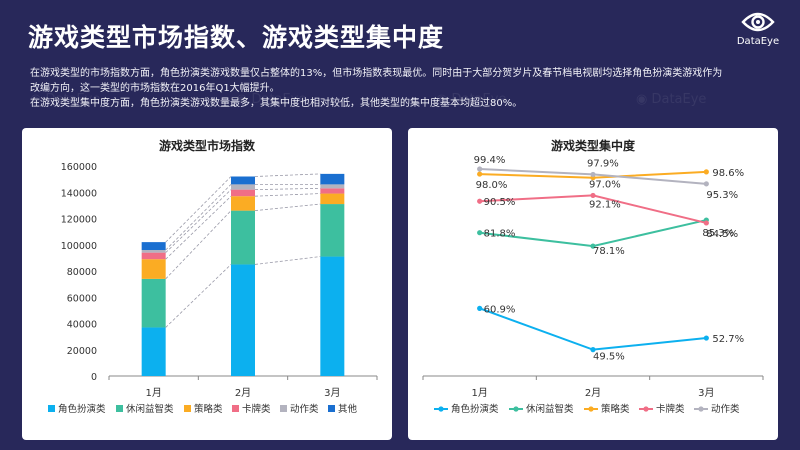  Describe the element at coordinates (82, 272) in the screenshot. I see `y-tick-label: 80000` at that location.